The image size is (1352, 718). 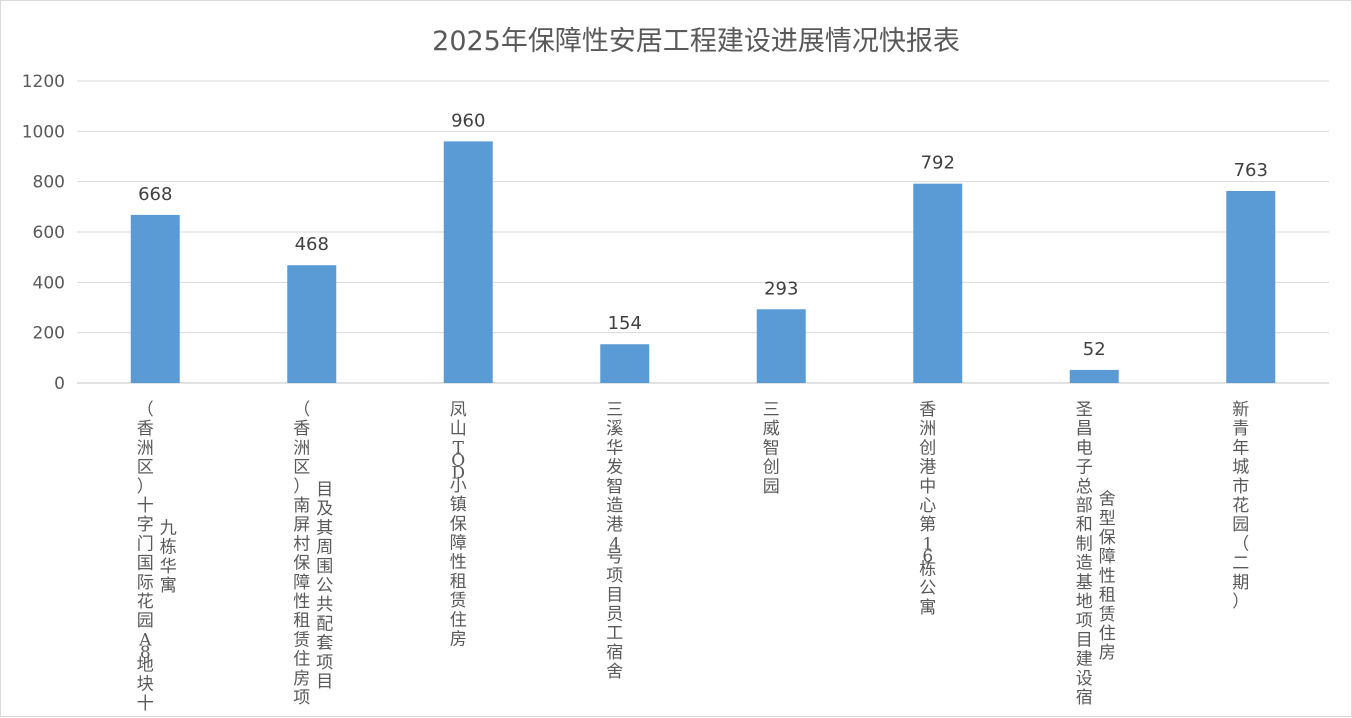 I want to click on y-tick-label: 0, so click(x=59, y=384).